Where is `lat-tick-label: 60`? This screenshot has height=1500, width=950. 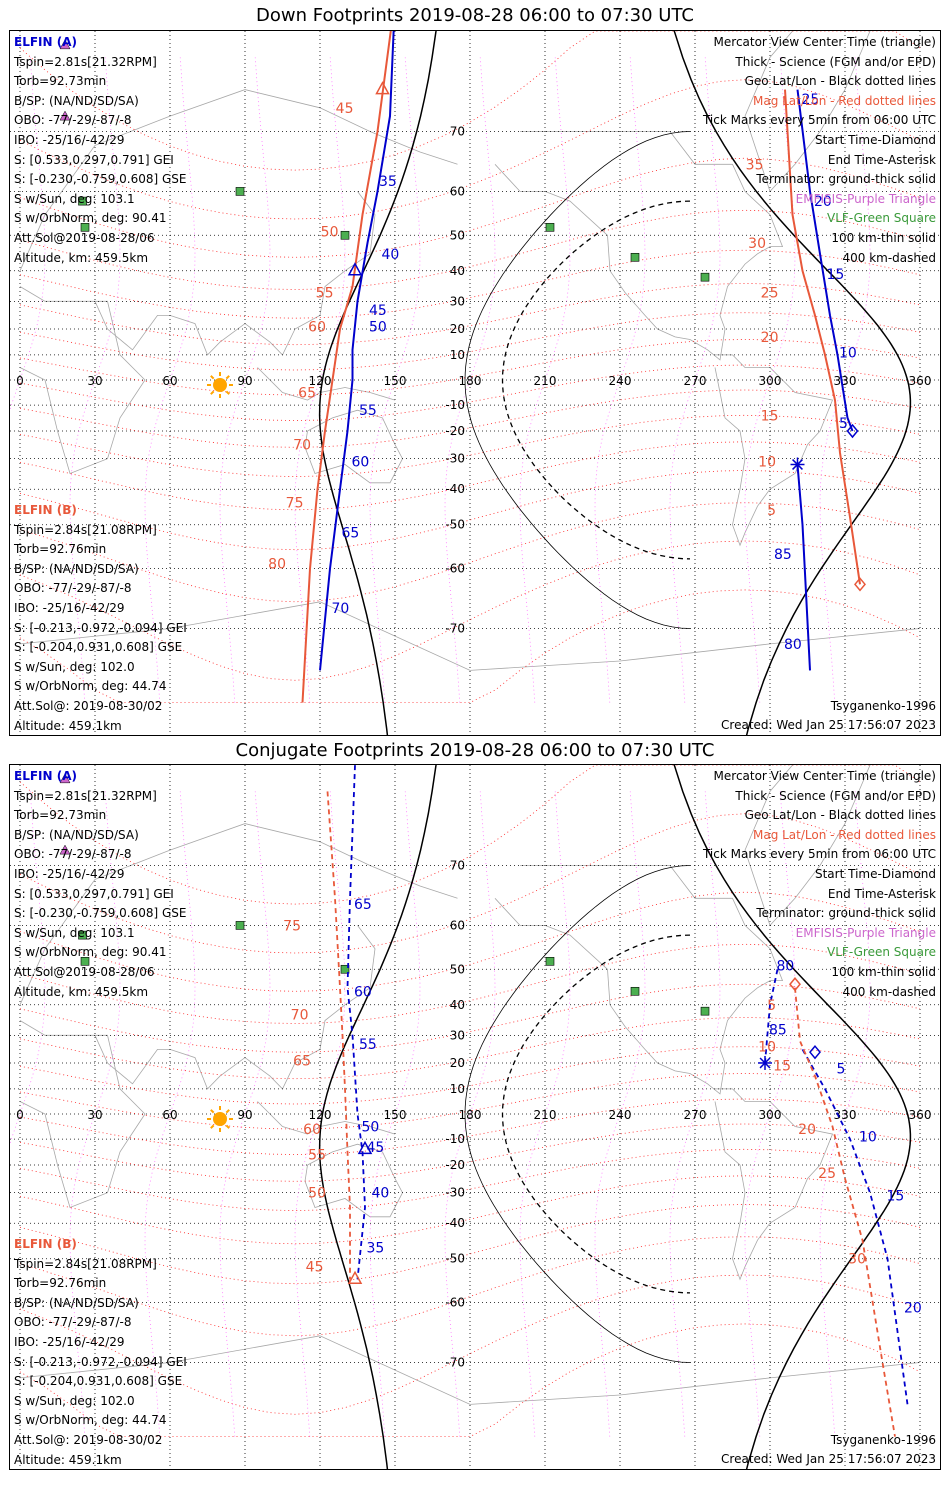 lat-tick-label: 60 is located at coordinates (457, 925).